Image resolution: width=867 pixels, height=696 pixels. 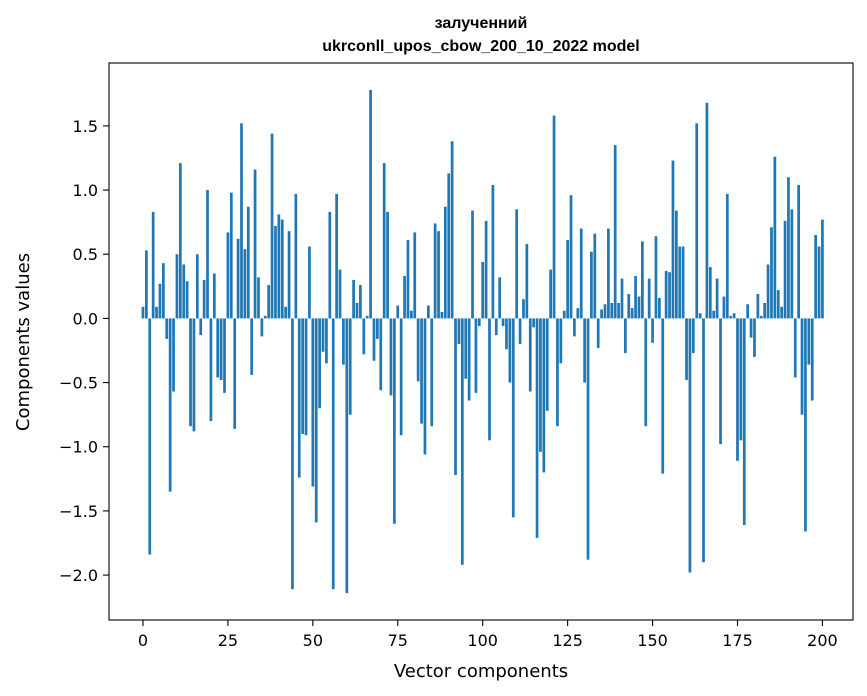 What do you see at coordinates (85, 190) in the screenshot?
I see `y-tick-label: 1.0` at bounding box center [85, 190].